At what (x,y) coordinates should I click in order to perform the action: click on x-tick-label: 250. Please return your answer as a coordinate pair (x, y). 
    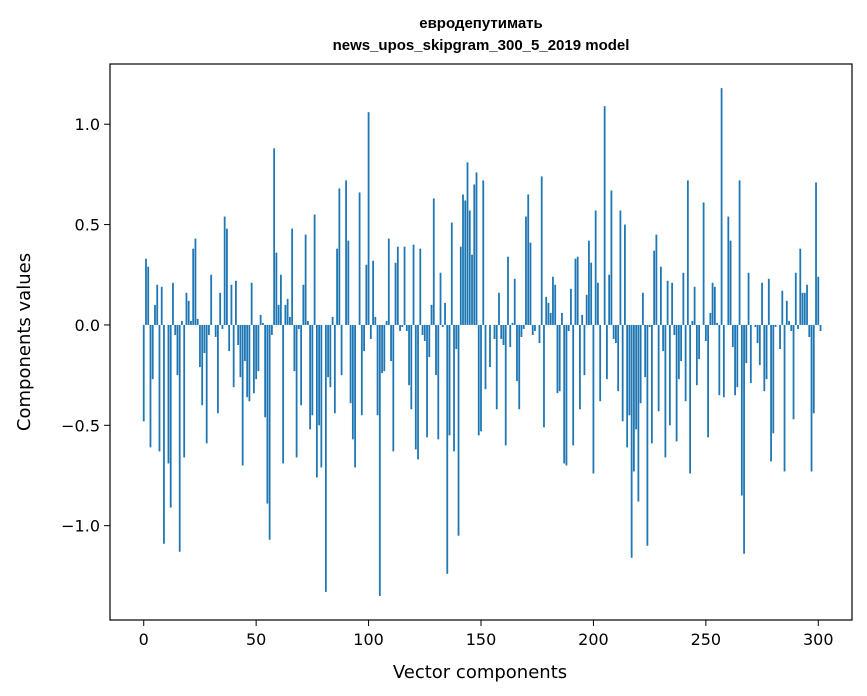
    Looking at the image, I should click on (706, 639).